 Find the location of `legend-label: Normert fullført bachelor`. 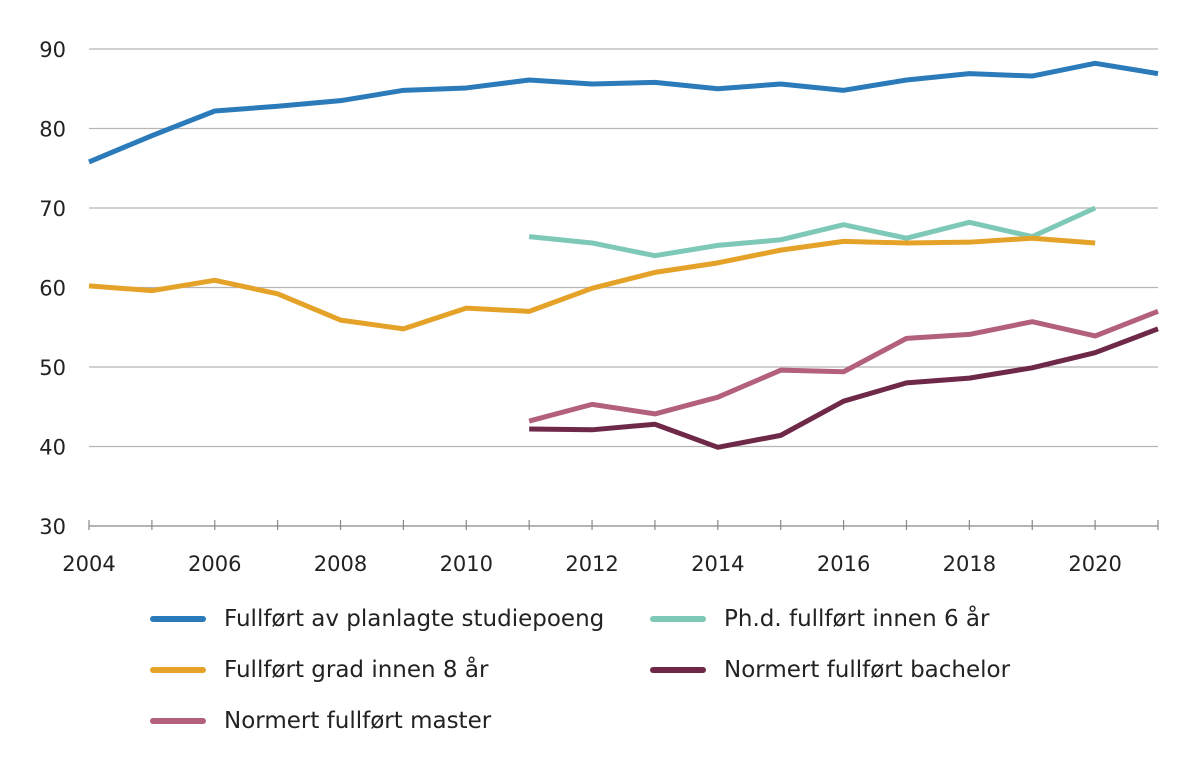

legend-label: Normert fullført bachelor is located at coordinates (867, 670).